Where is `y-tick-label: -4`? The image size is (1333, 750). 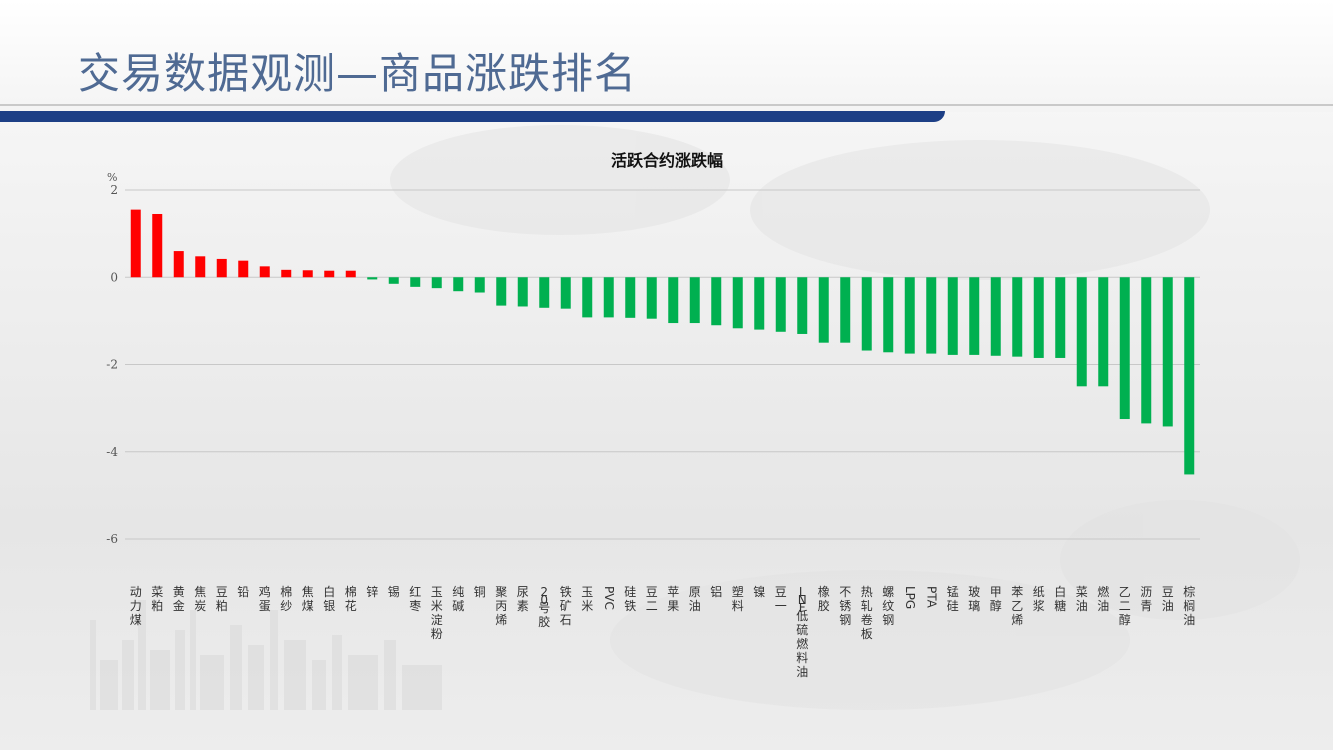 y-tick-label: -4 is located at coordinates (112, 452).